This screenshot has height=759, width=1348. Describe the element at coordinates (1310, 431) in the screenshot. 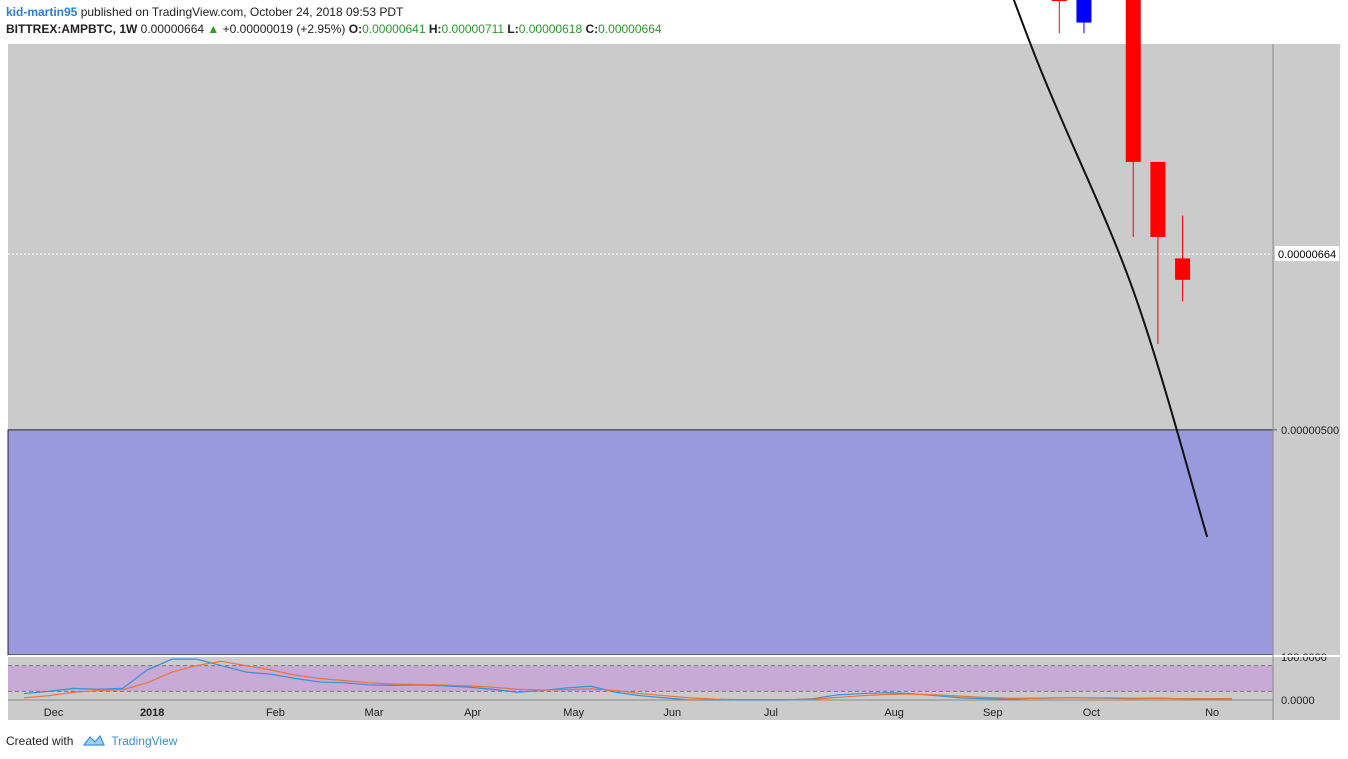

I see `price-tick-label-0: 0.00000500` at that location.